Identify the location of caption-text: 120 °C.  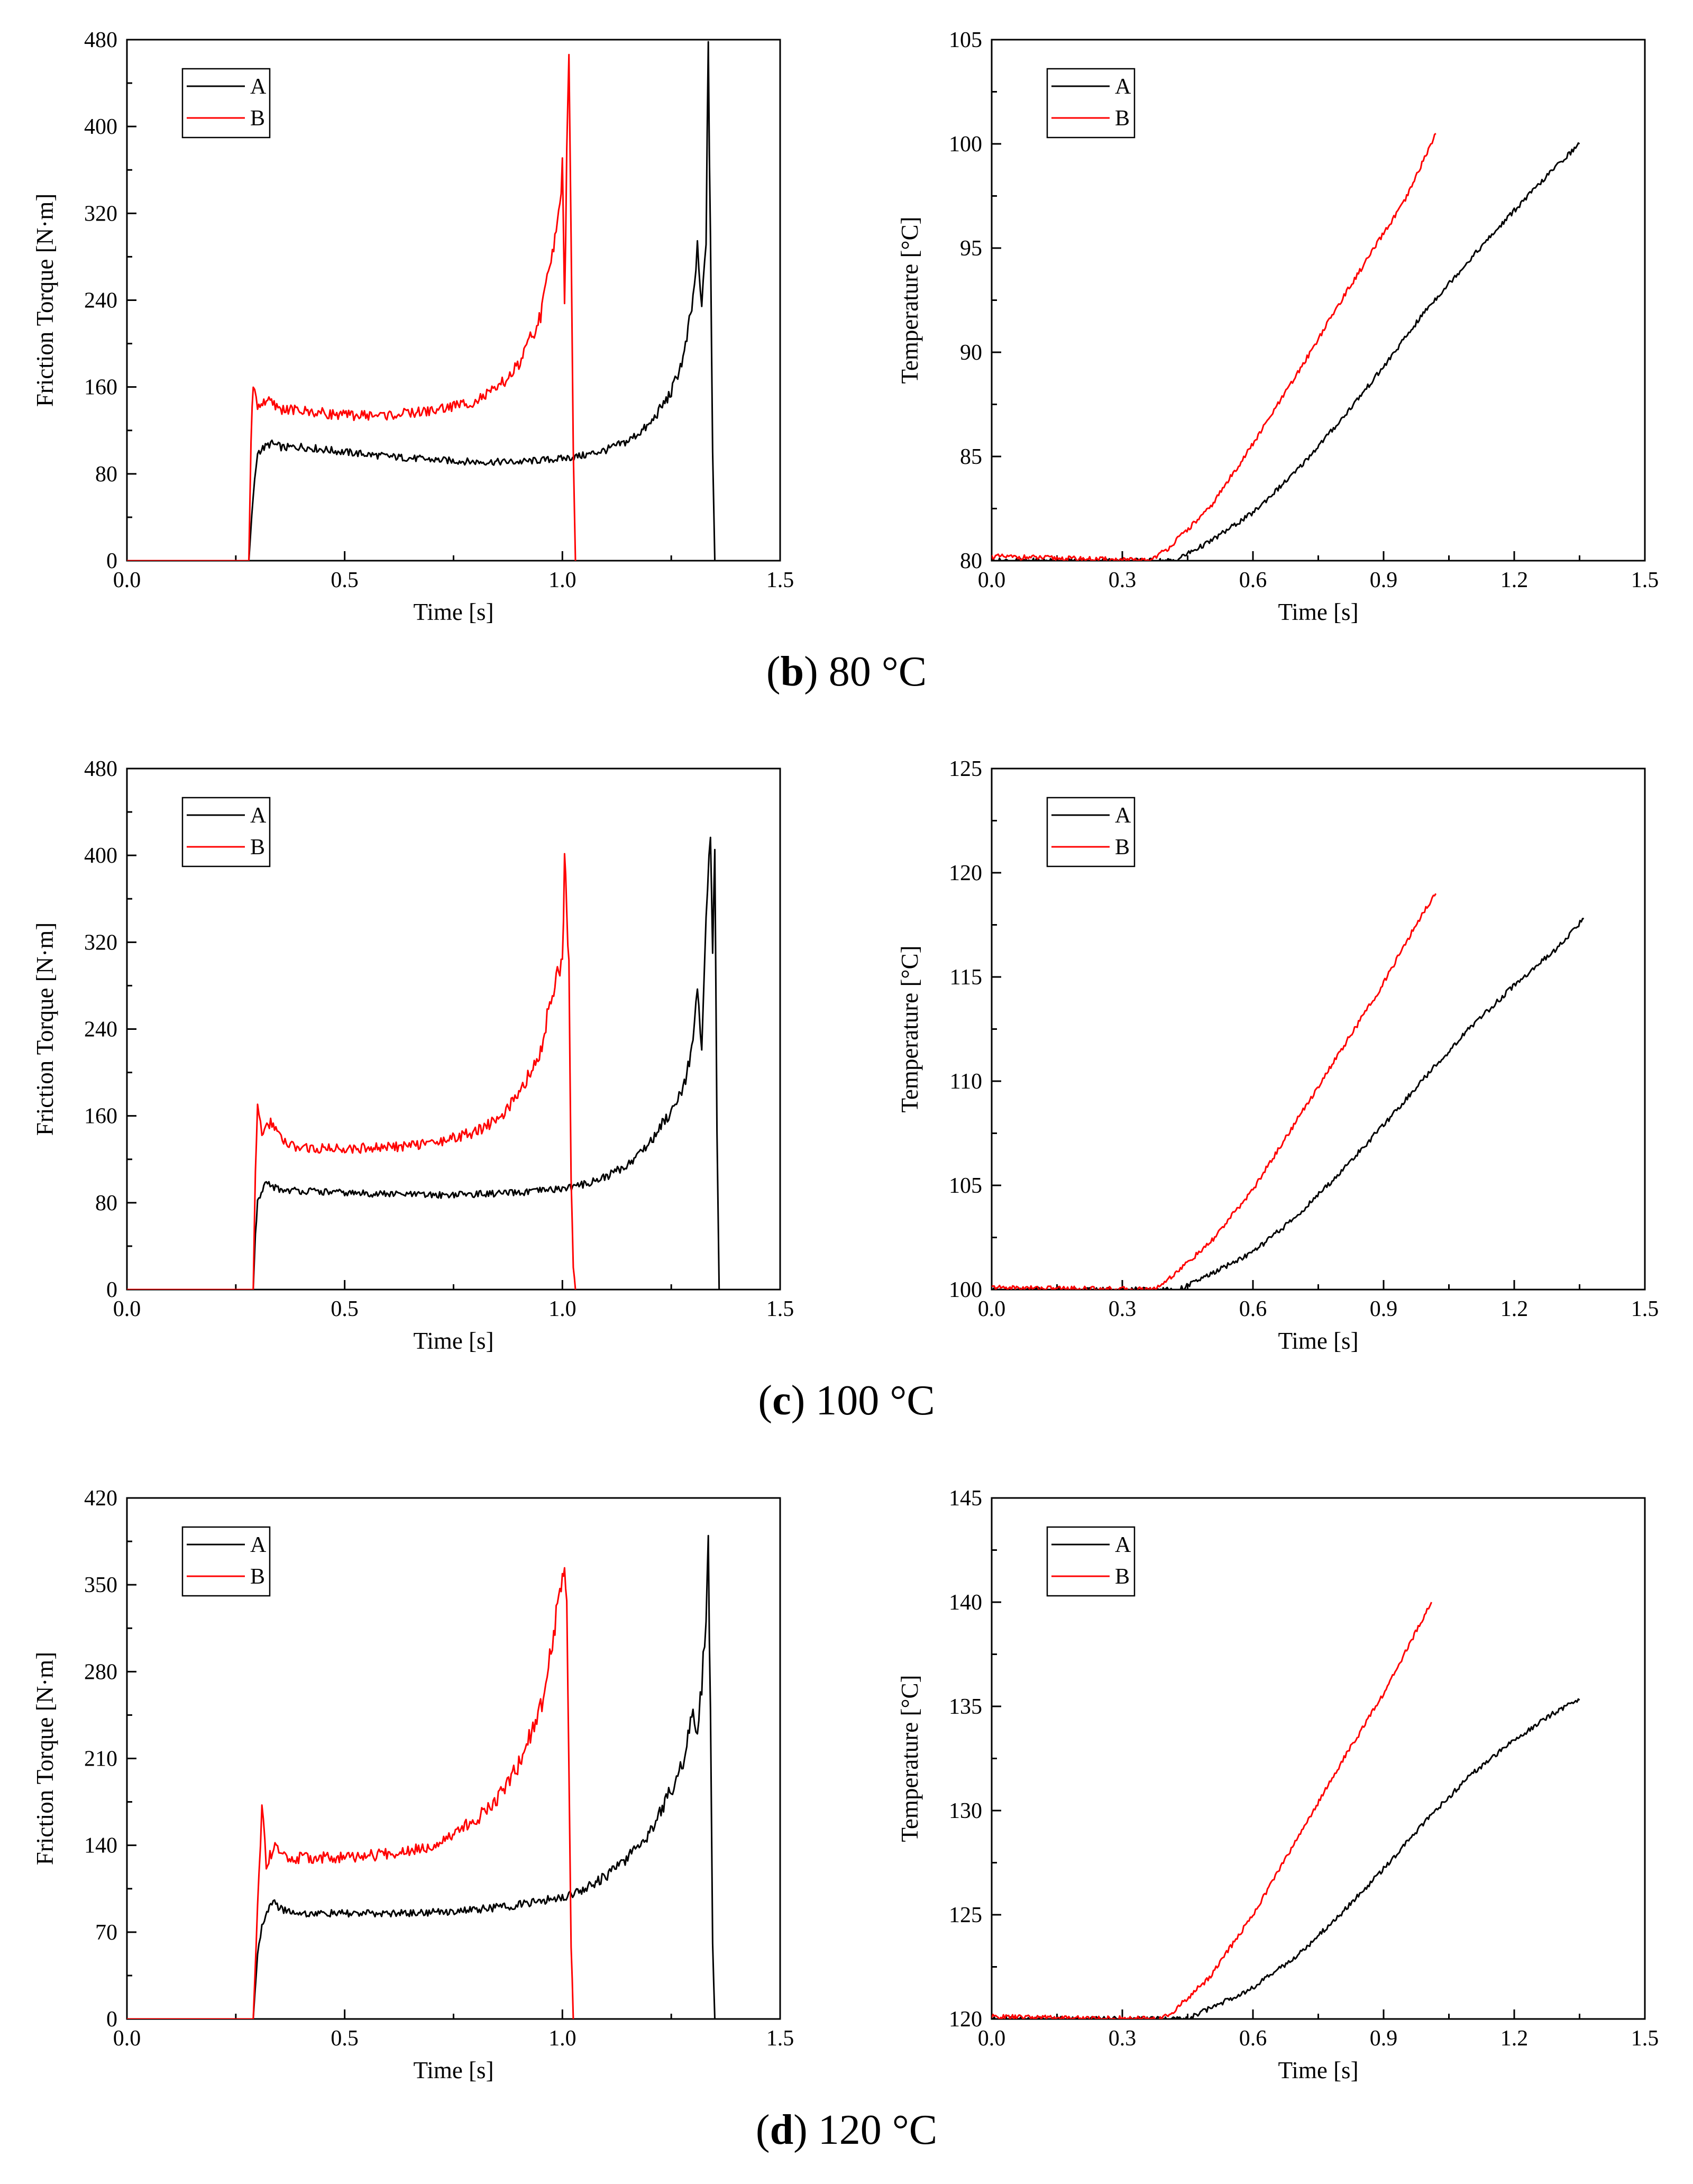
(872, 2130).